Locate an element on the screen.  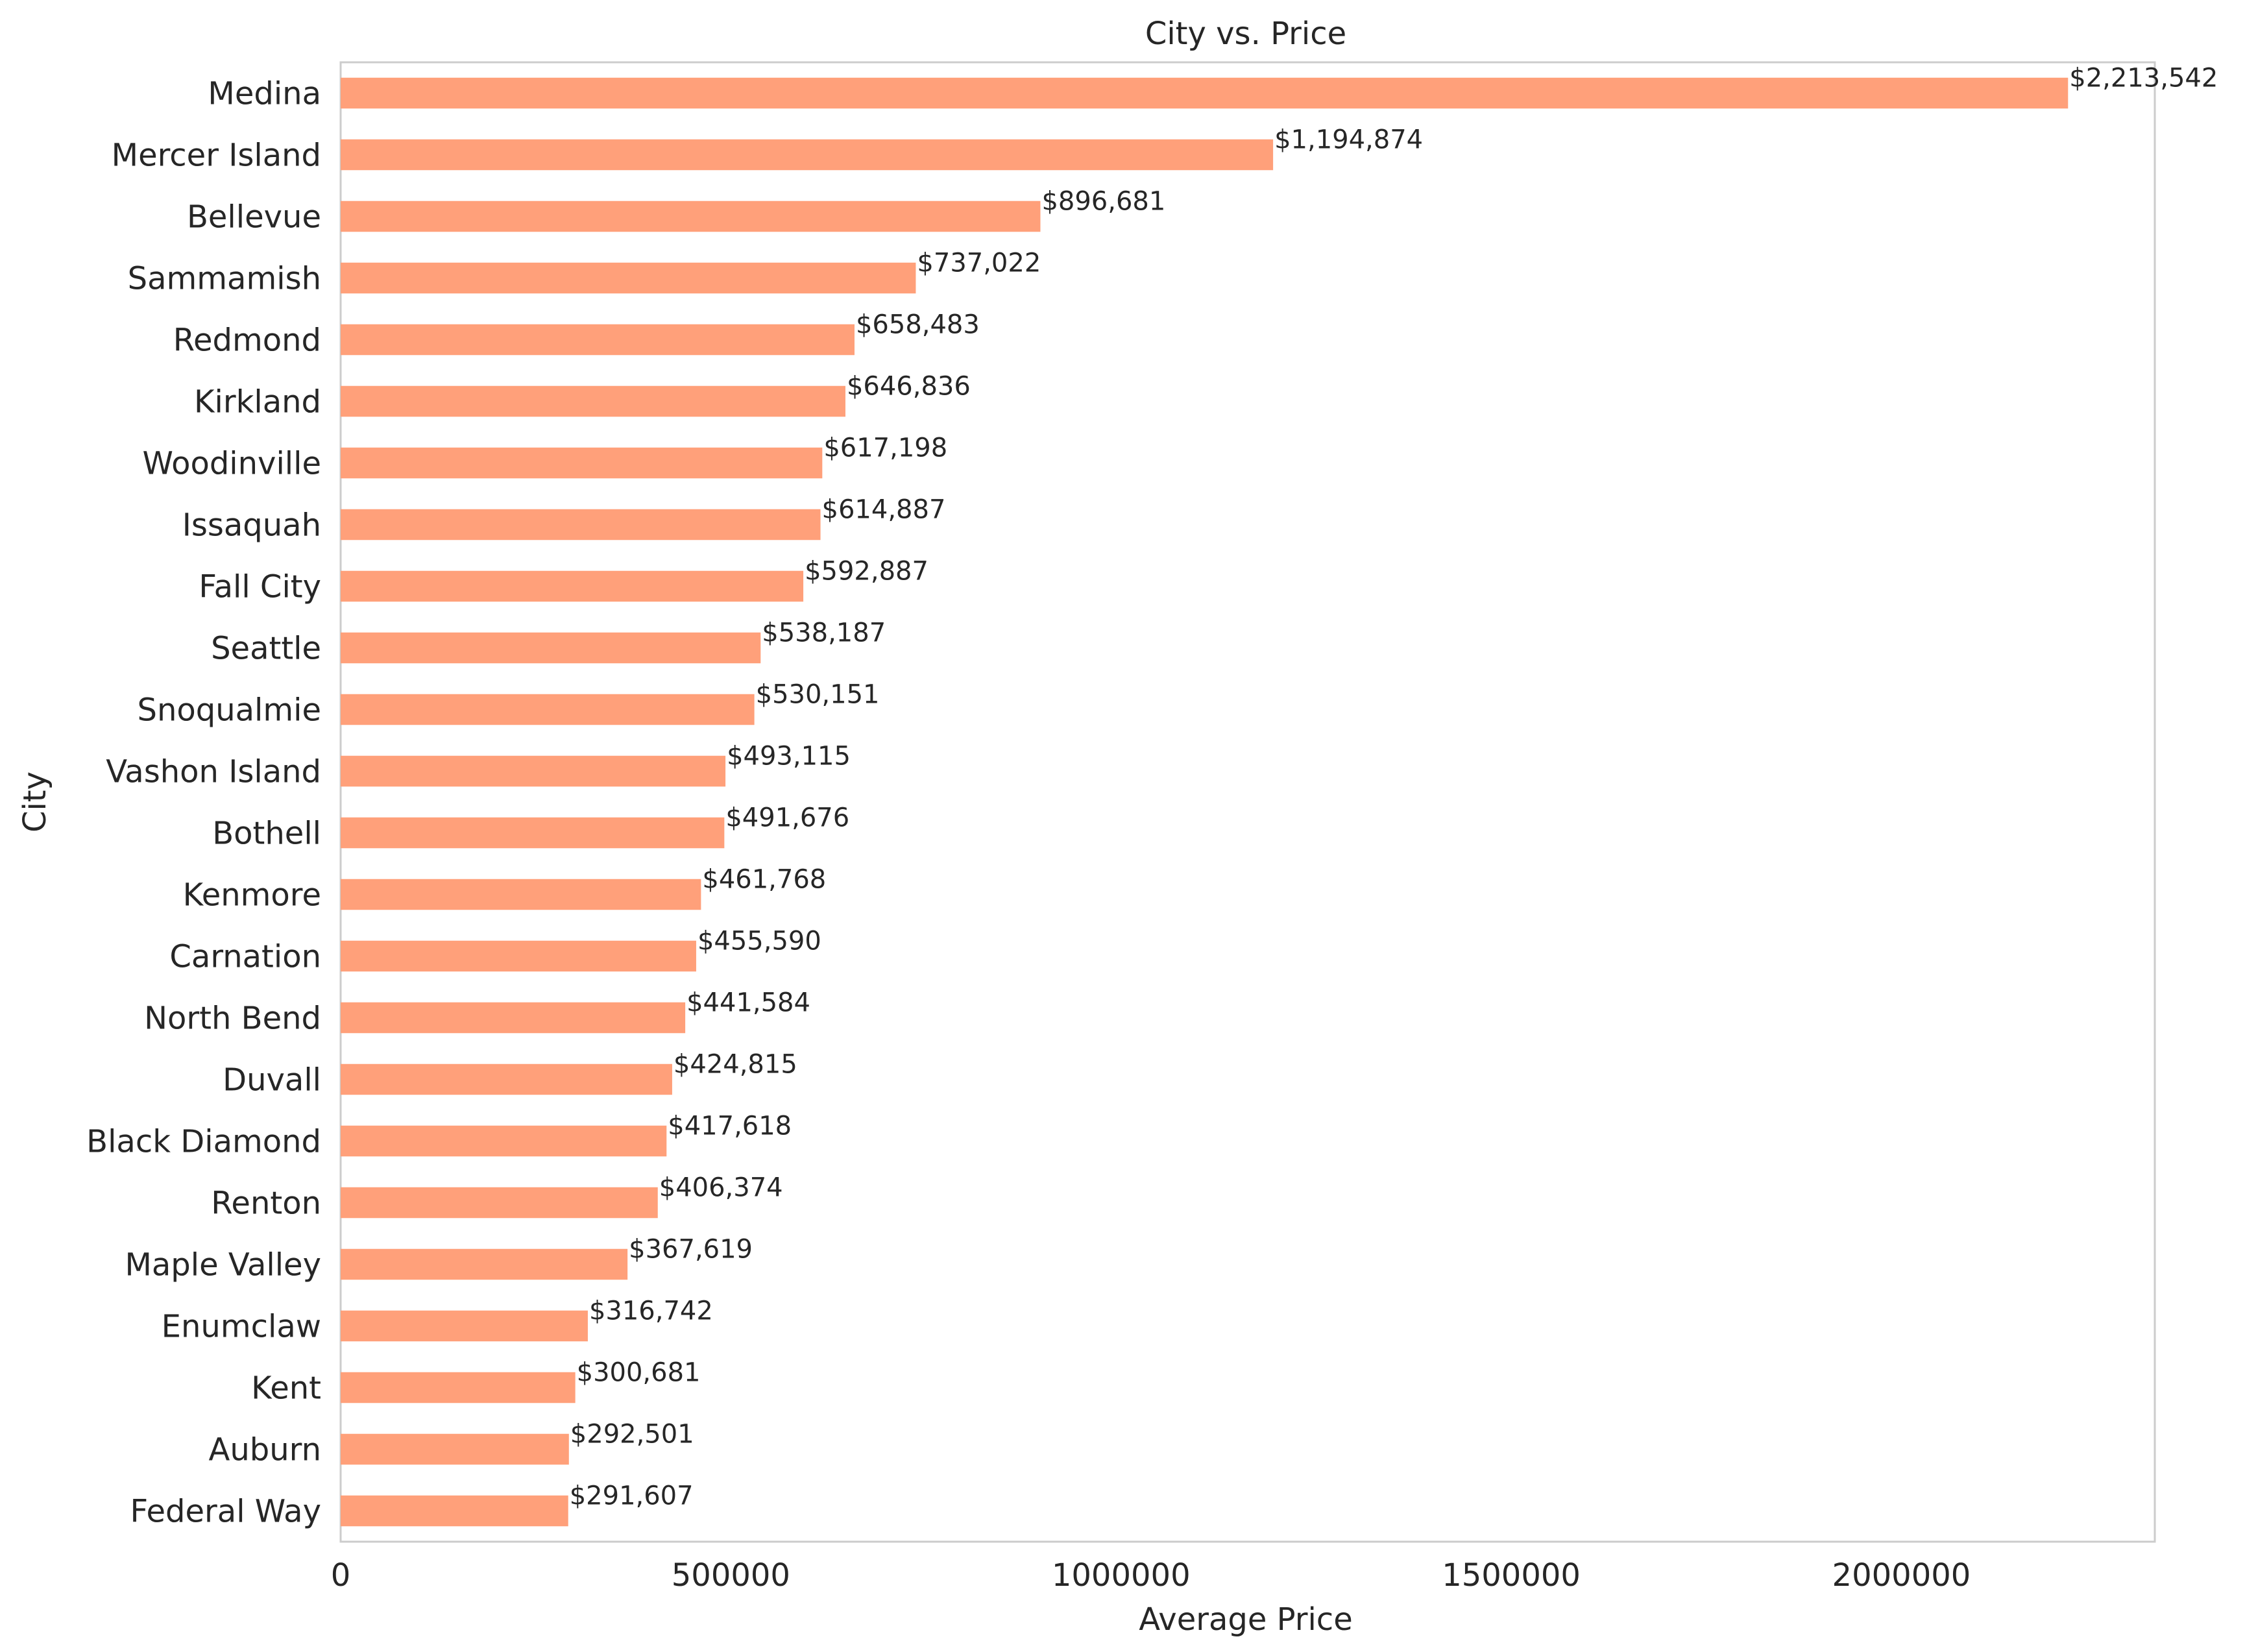
data-label: $614,887 is located at coordinates (884, 510).